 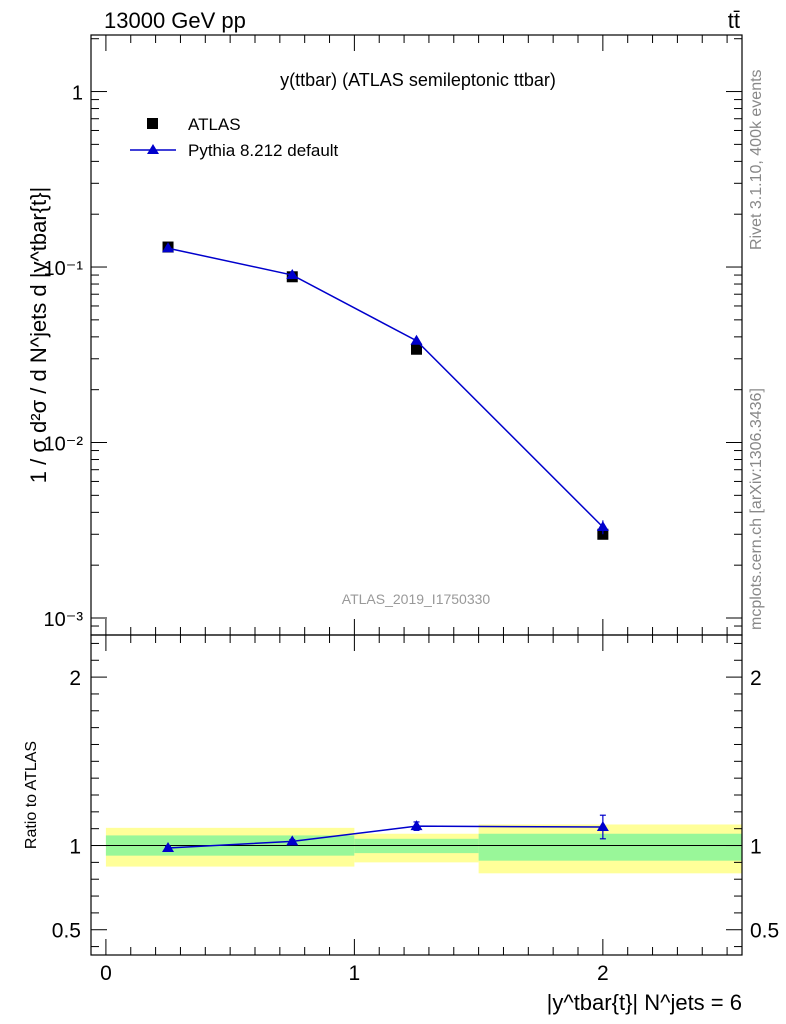 What do you see at coordinates (756, 509) in the screenshot?
I see `mcplots-label: mcplots.cern.ch [arXiv:1306.3436]` at bounding box center [756, 509].